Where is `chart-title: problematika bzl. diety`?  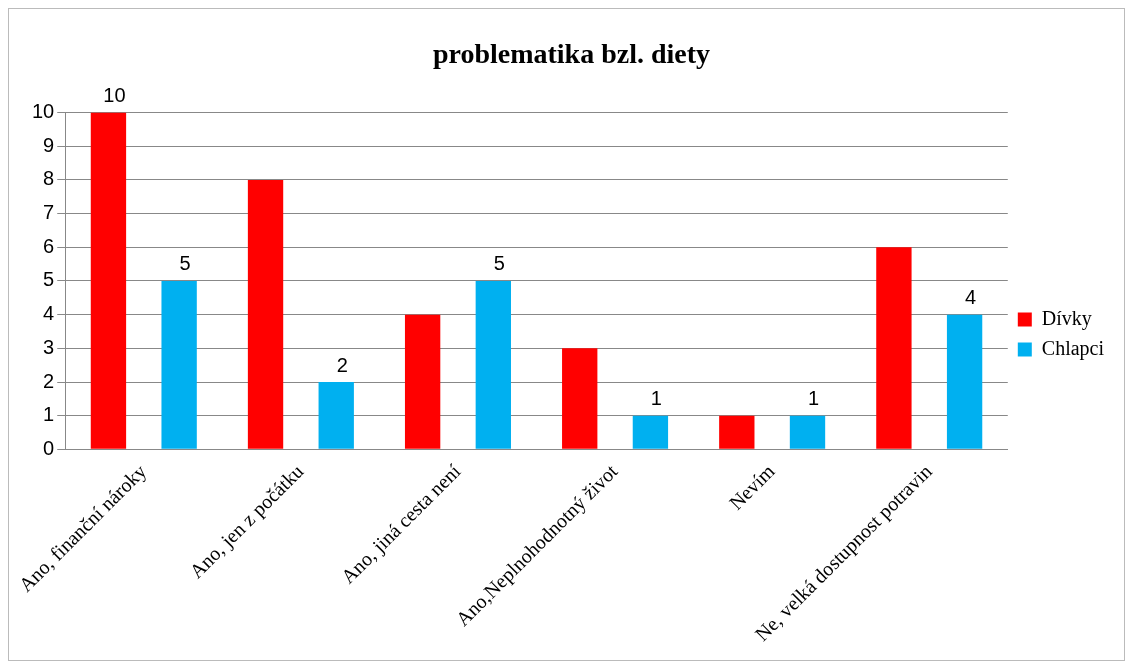
chart-title: problematika bzl. diety is located at coordinates (571, 54).